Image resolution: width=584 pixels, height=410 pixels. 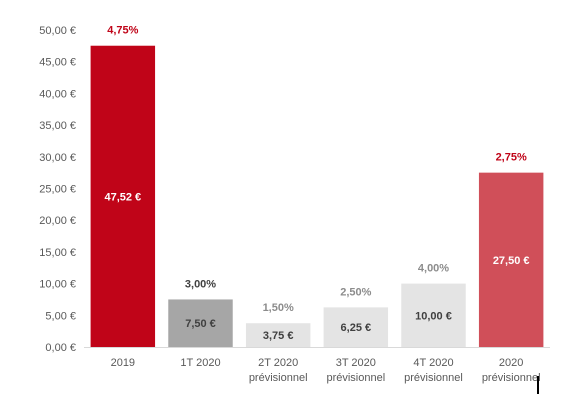 I want to click on y-tick-label: 25,00 €, so click(x=57, y=190).